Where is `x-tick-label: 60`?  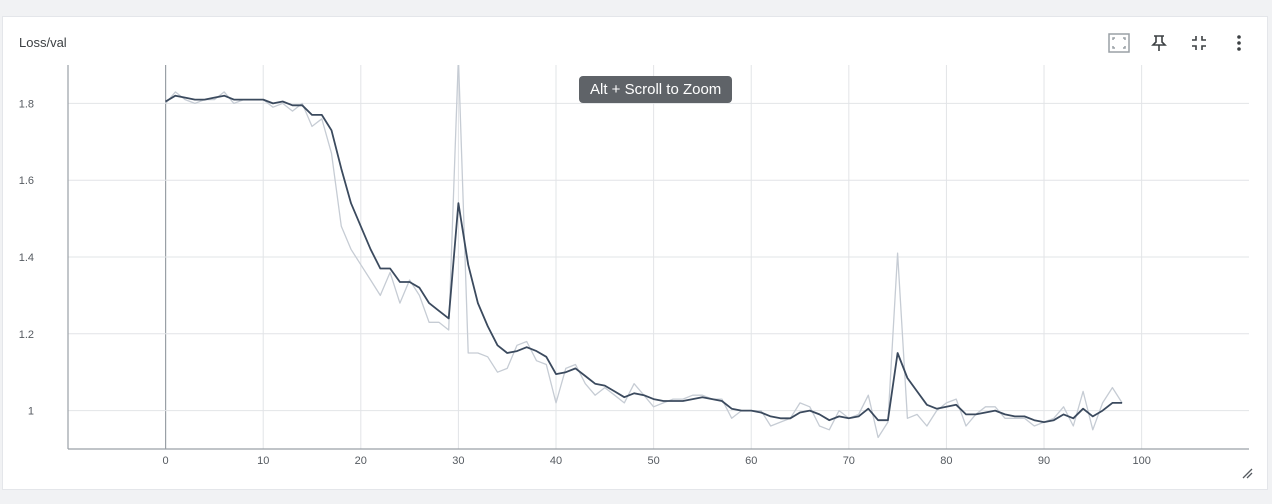 x-tick-label: 60 is located at coordinates (751, 461).